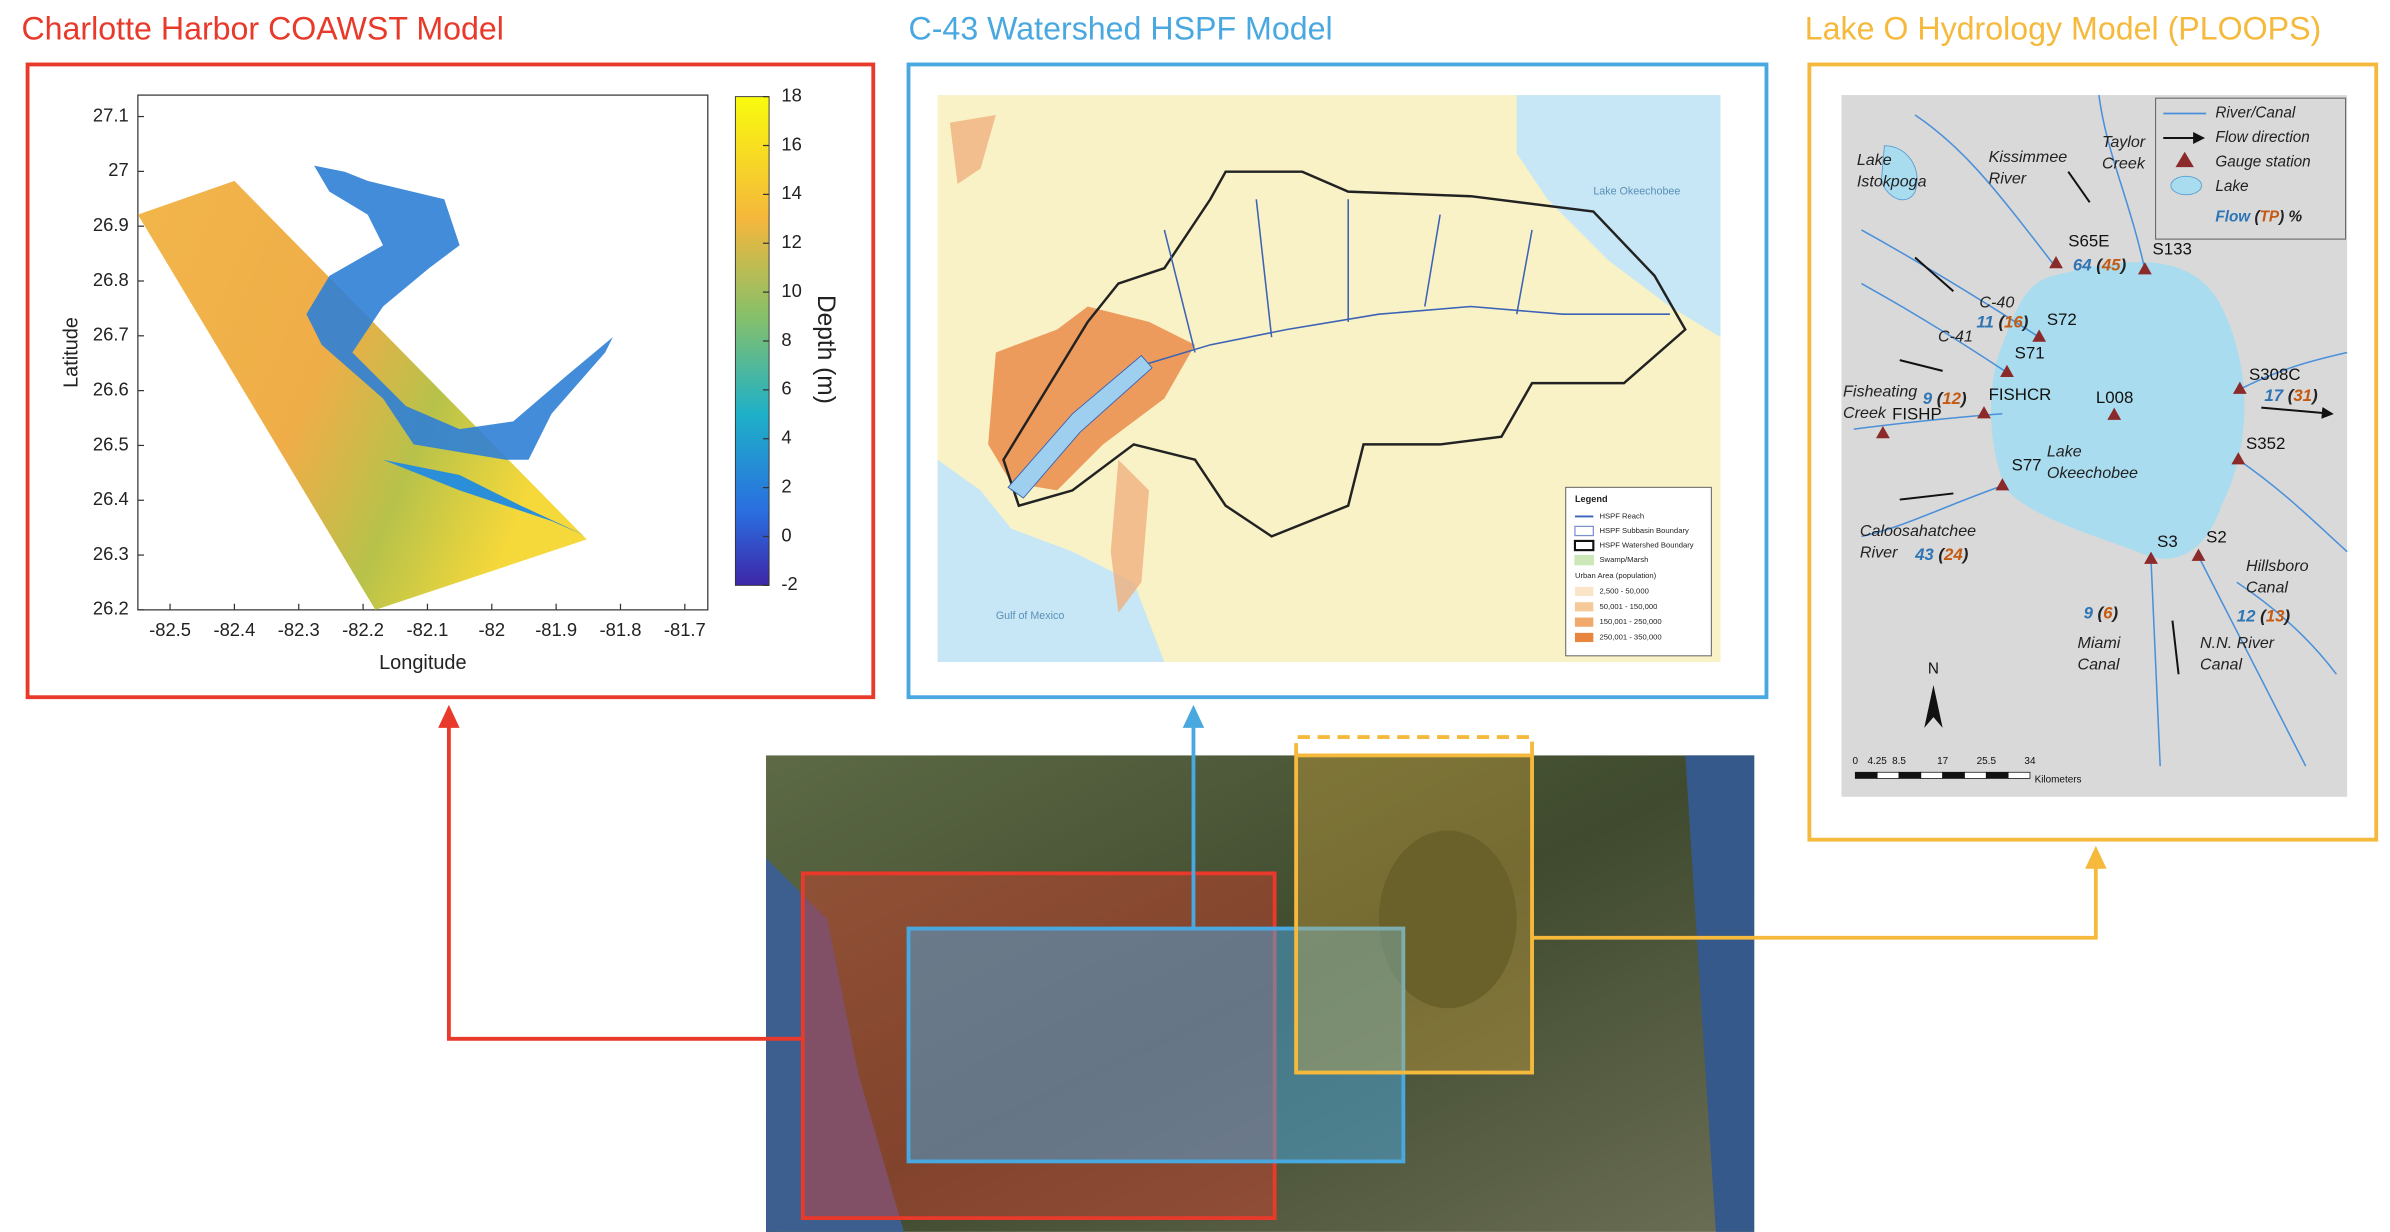  What do you see at coordinates (2291, 395) in the screenshot?
I see `load-label: 17 (31)` at bounding box center [2291, 395].